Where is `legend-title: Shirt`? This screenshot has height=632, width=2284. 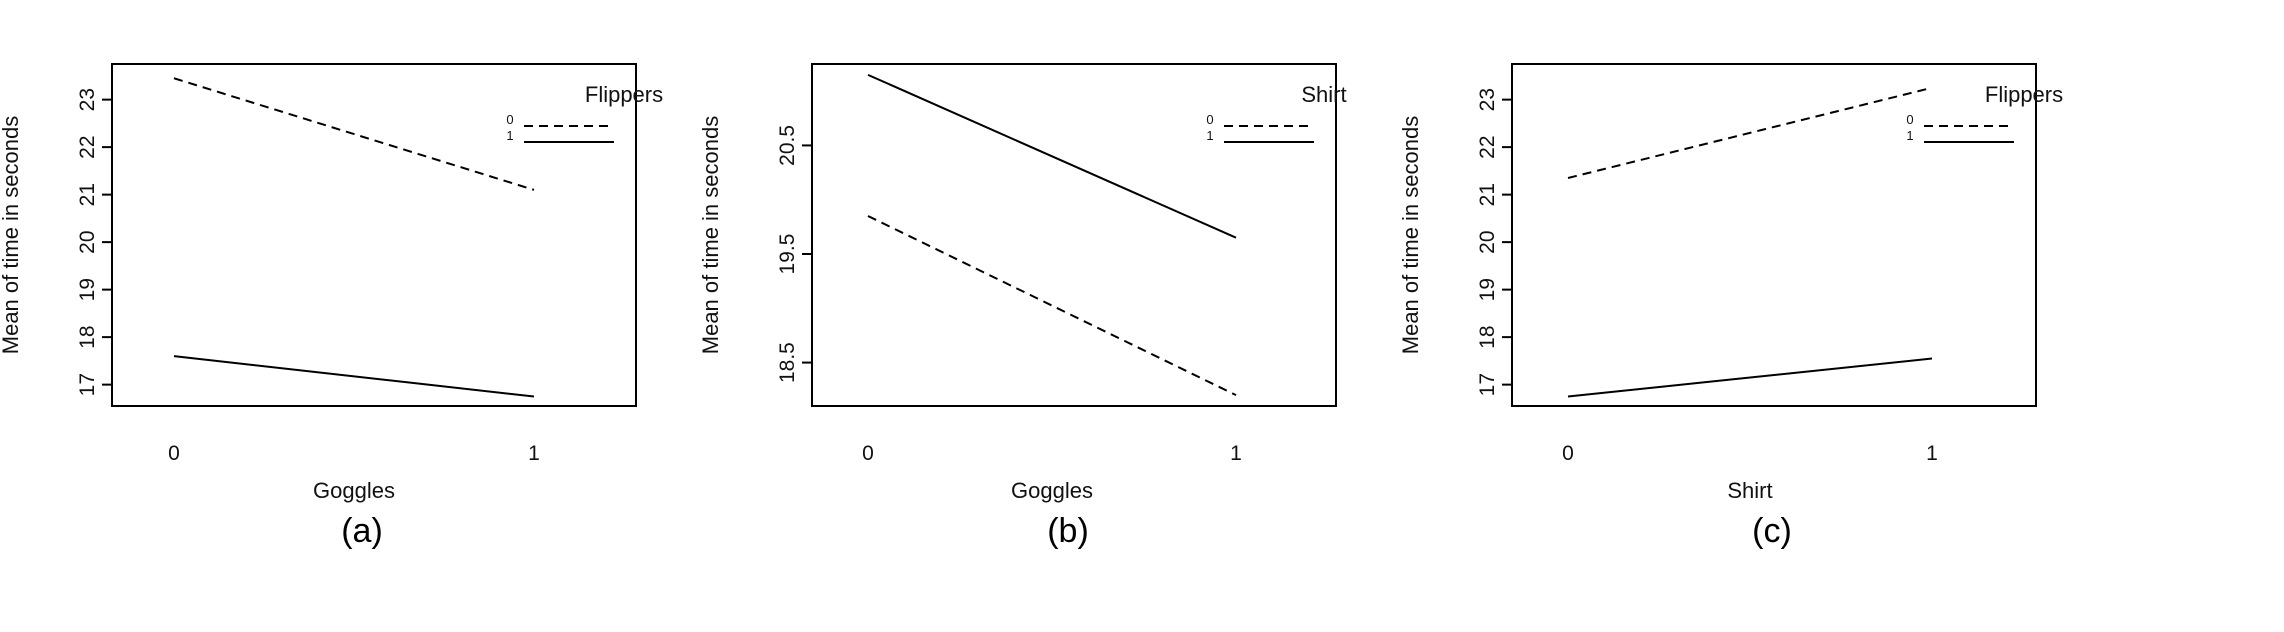
legend-title: Shirt is located at coordinates (1323, 94).